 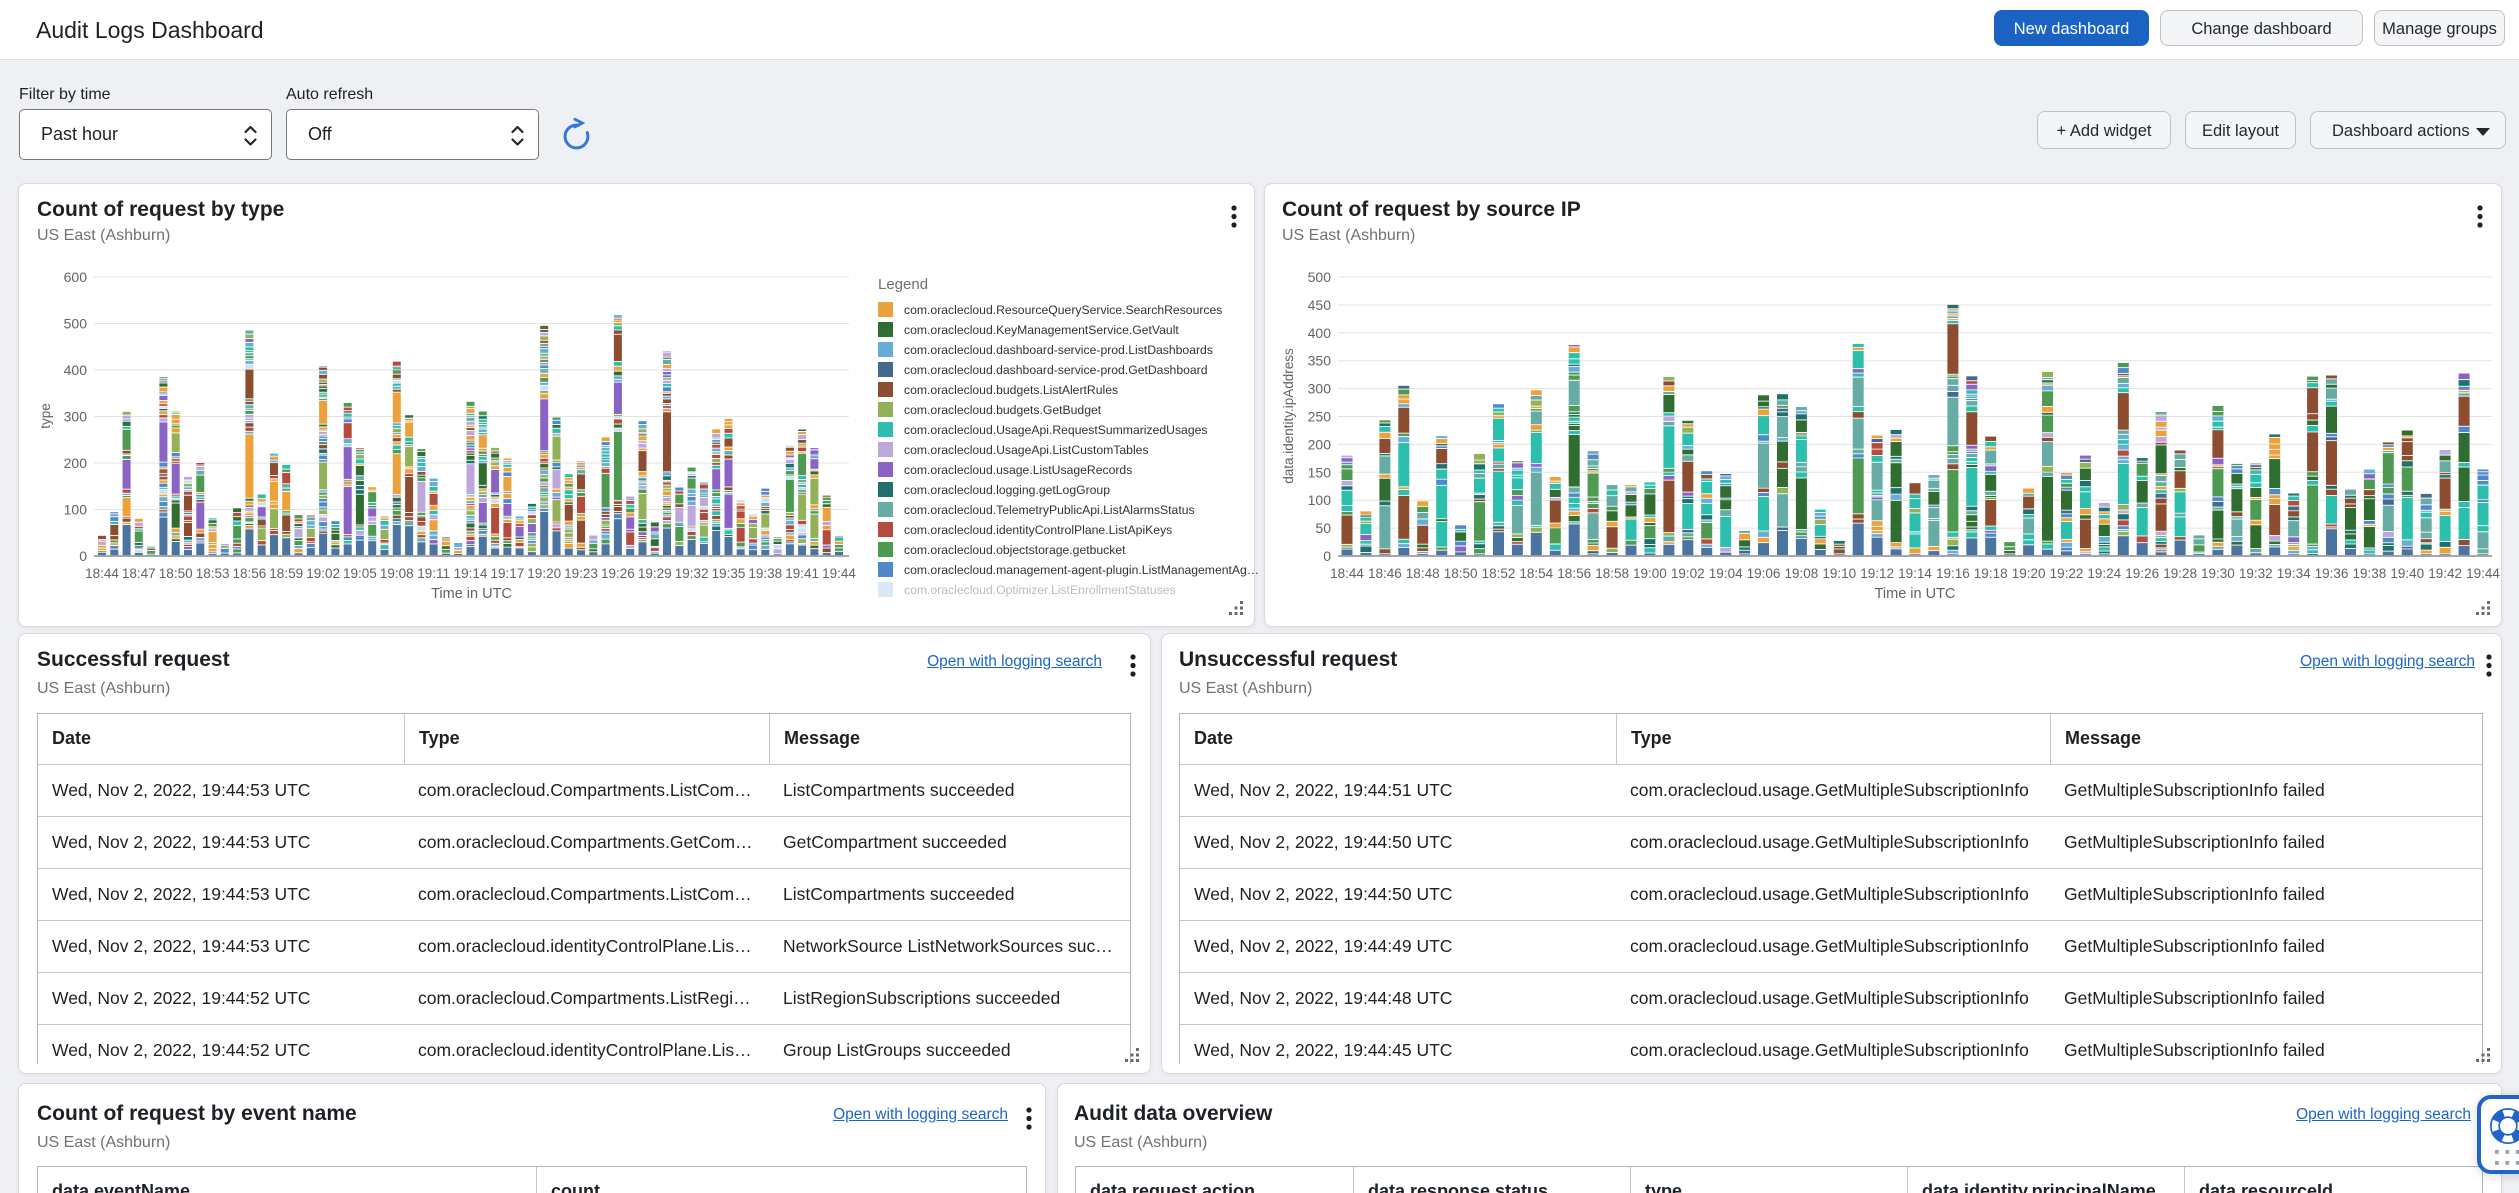 I want to click on svg-text: 19:16, so click(x=1953, y=573).